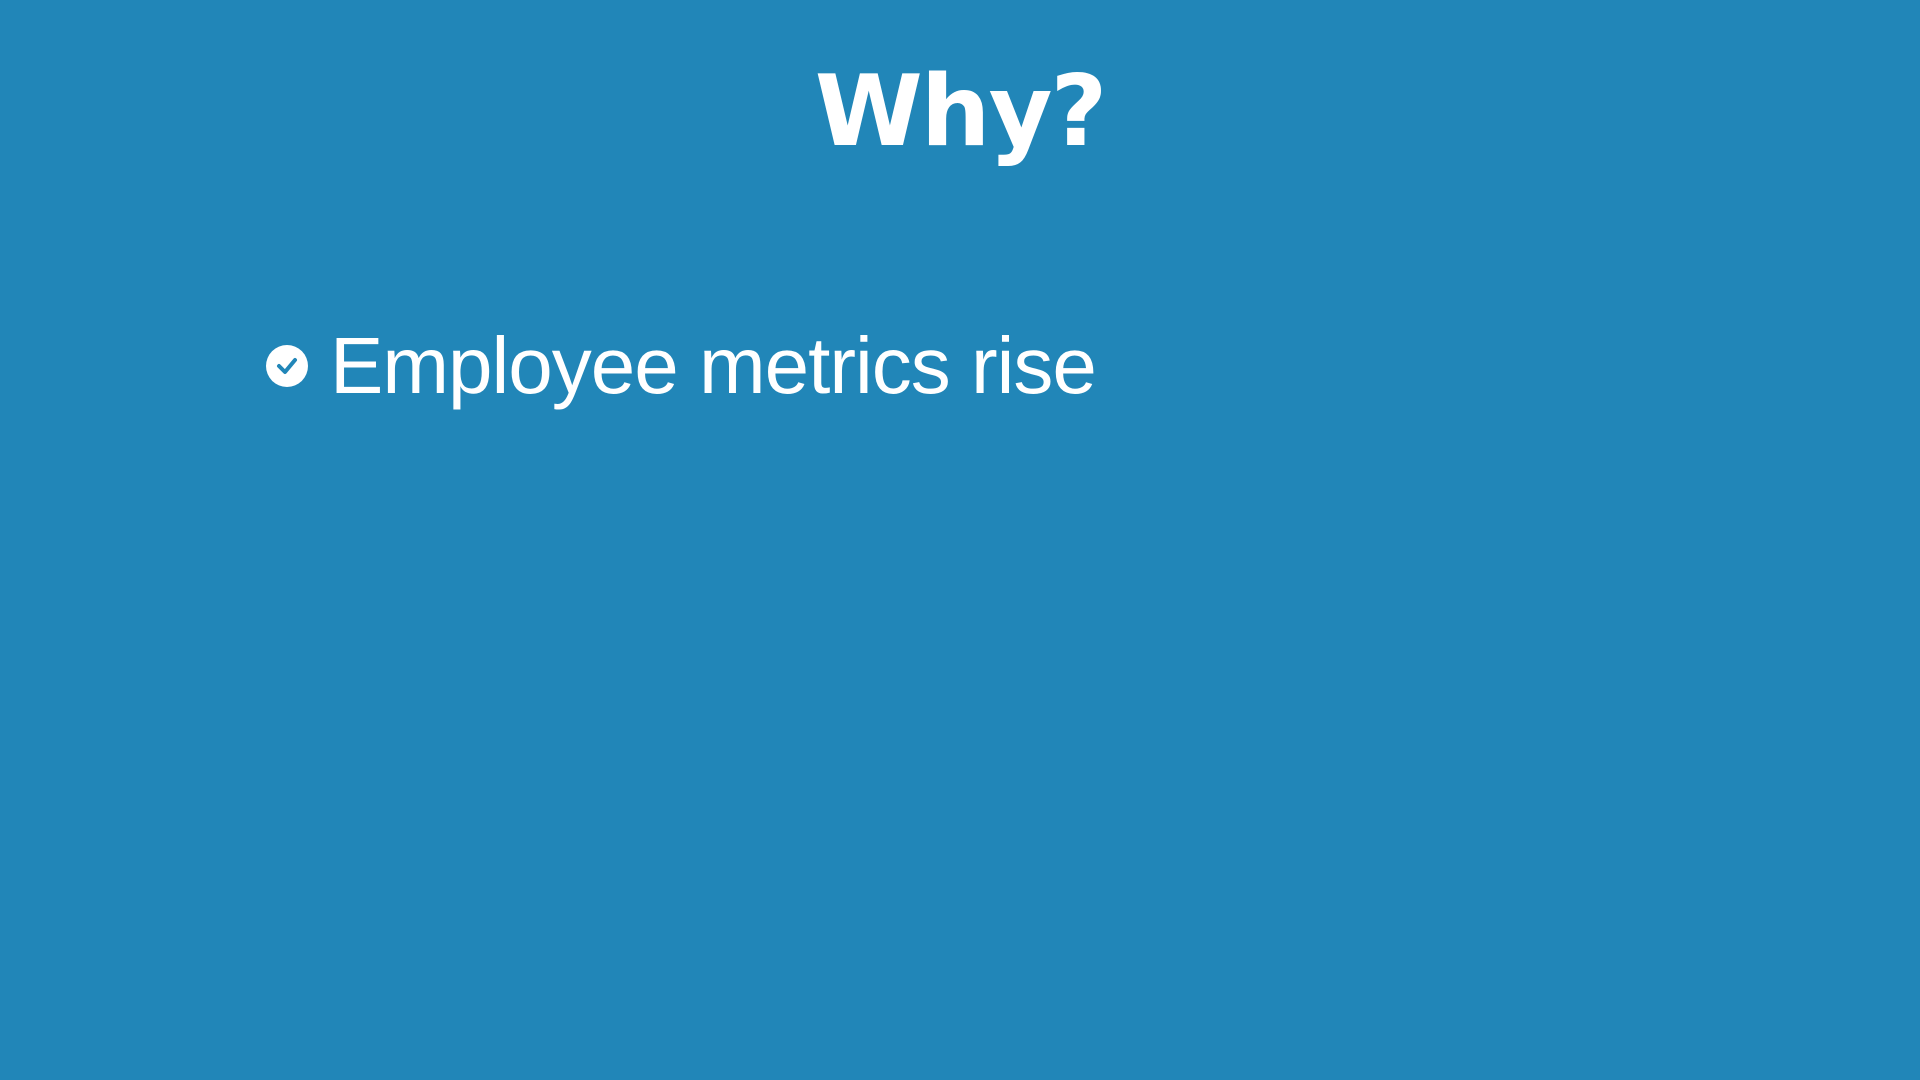 The width and height of the screenshot is (1920, 1080). Describe the element at coordinates (287, 366) in the screenshot. I see `check-circle-icon` at that location.